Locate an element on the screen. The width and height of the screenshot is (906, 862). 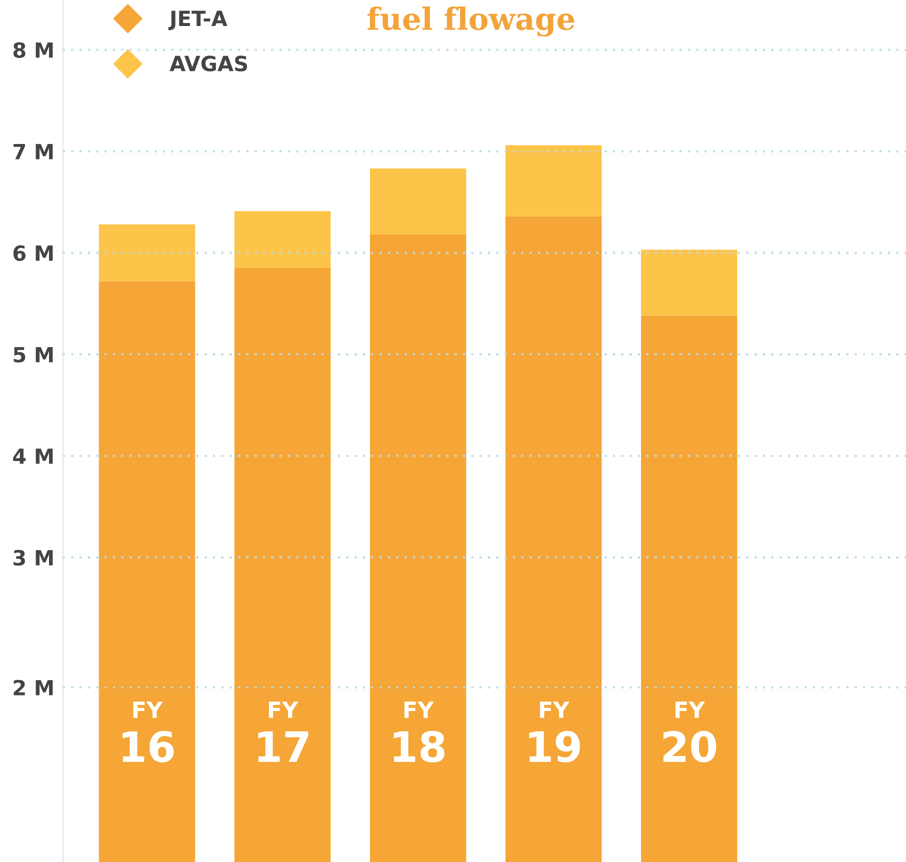
y-tick-label: 5 M is located at coordinates (33, 355).